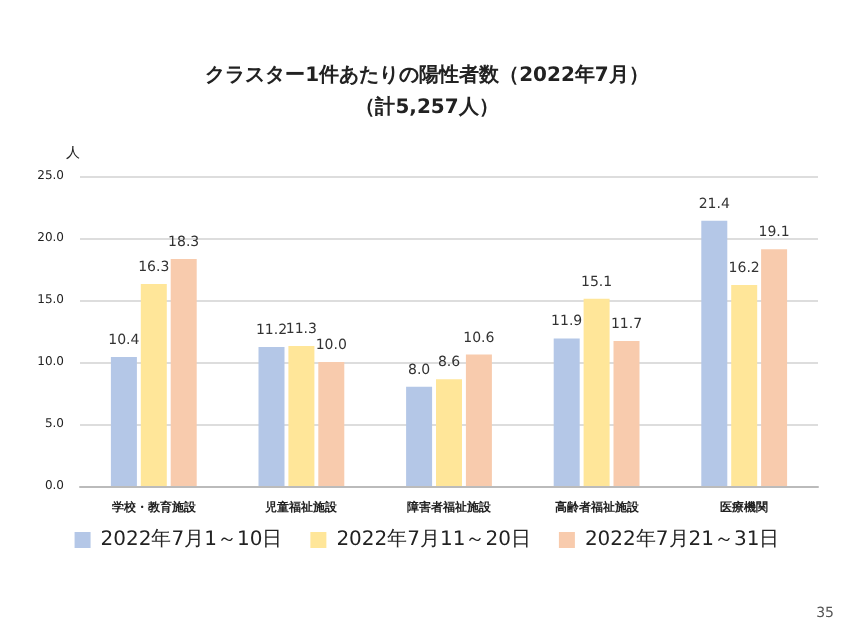  I want to click on legend-label: 2022年7月1～10日, so click(191, 539).